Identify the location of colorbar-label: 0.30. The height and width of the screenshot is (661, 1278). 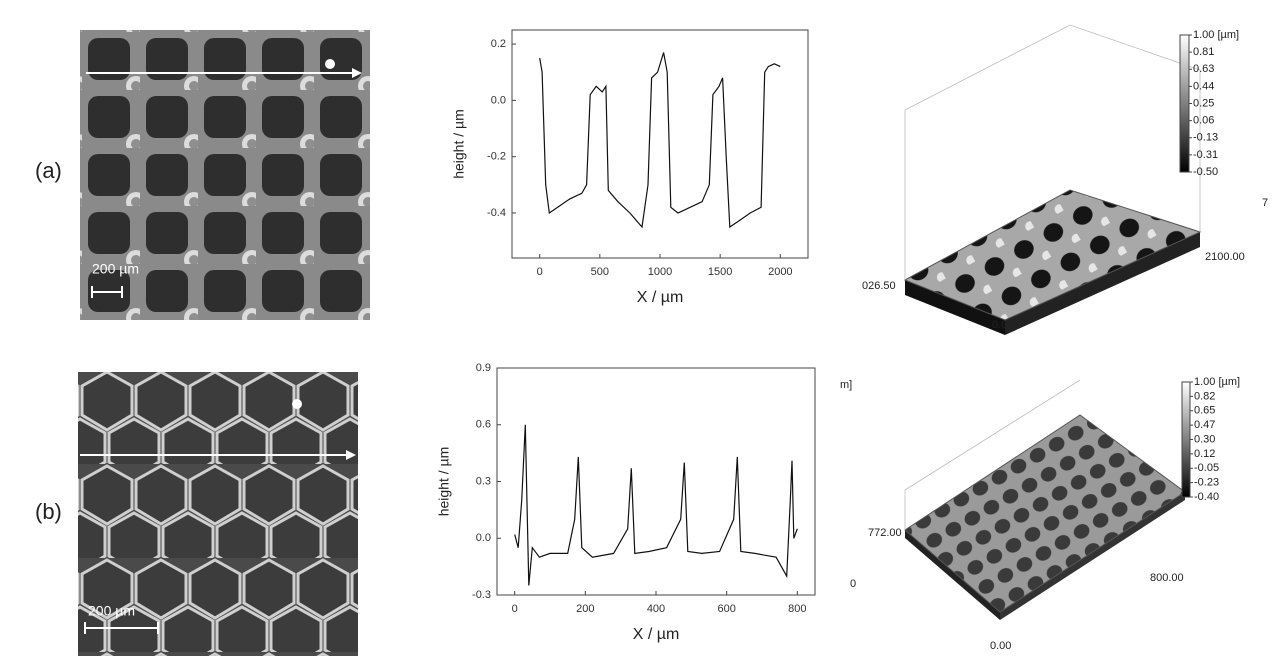
(1204, 439).